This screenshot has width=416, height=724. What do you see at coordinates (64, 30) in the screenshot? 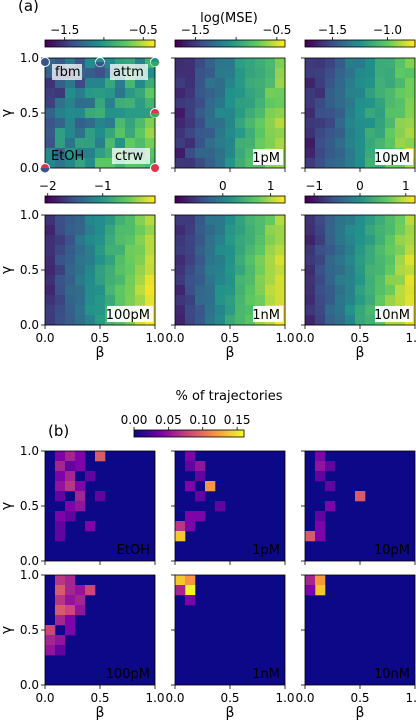
I see `mse-colorbar-tick-label: −1.5` at bounding box center [64, 30].